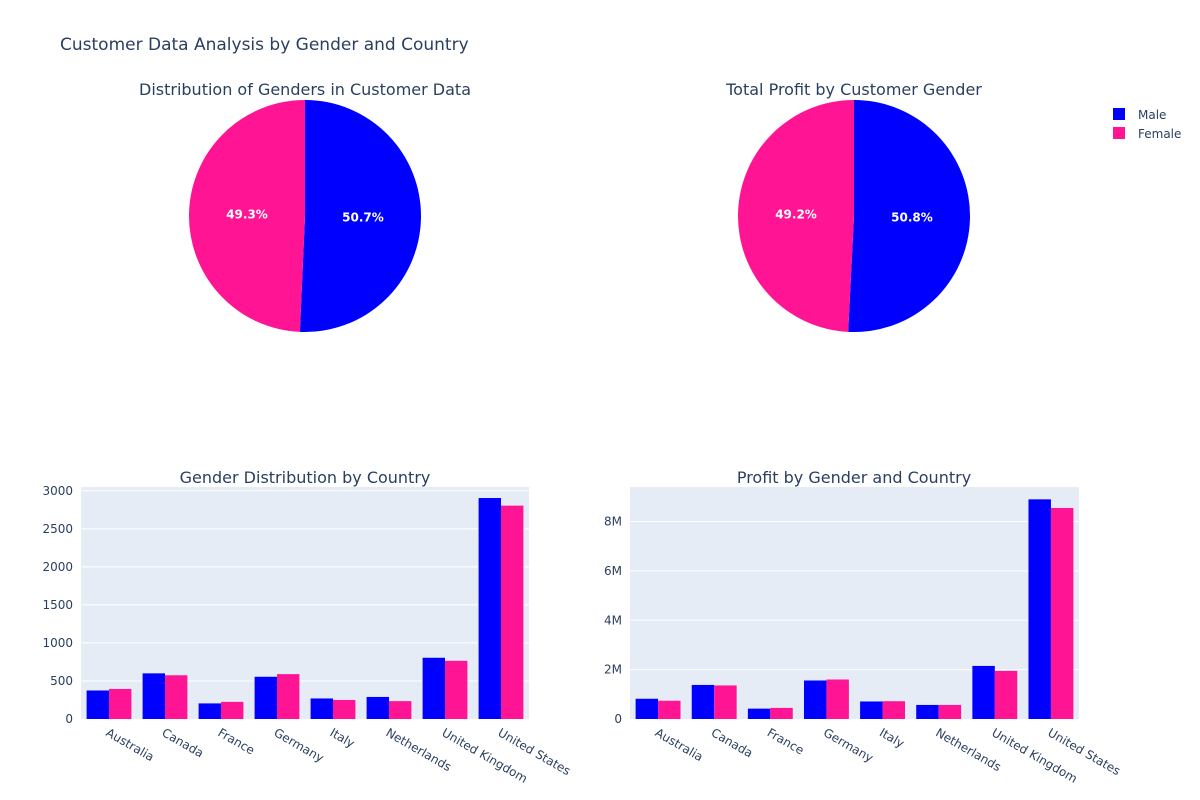 This screenshot has width=1200, height=800. Describe the element at coordinates (57, 605) in the screenshot. I see `y-tick-label: 1500` at that location.